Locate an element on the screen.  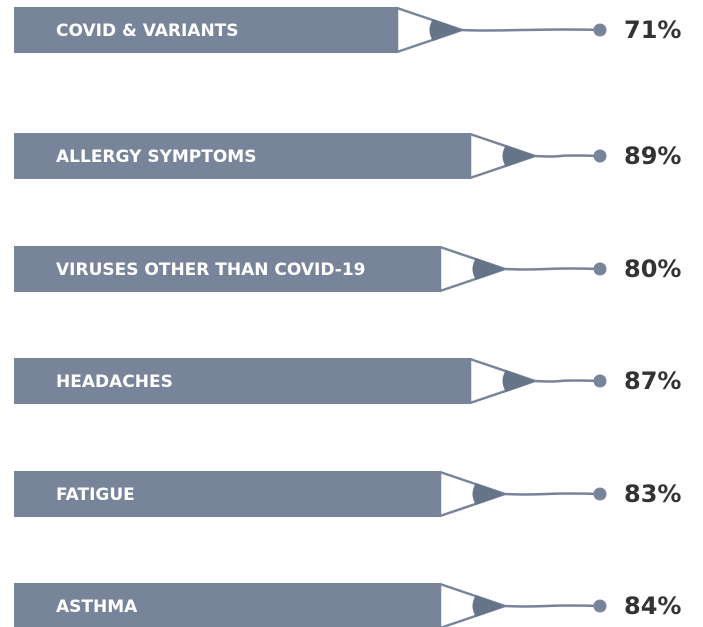
item-value: 71% is located at coordinates (652, 30).